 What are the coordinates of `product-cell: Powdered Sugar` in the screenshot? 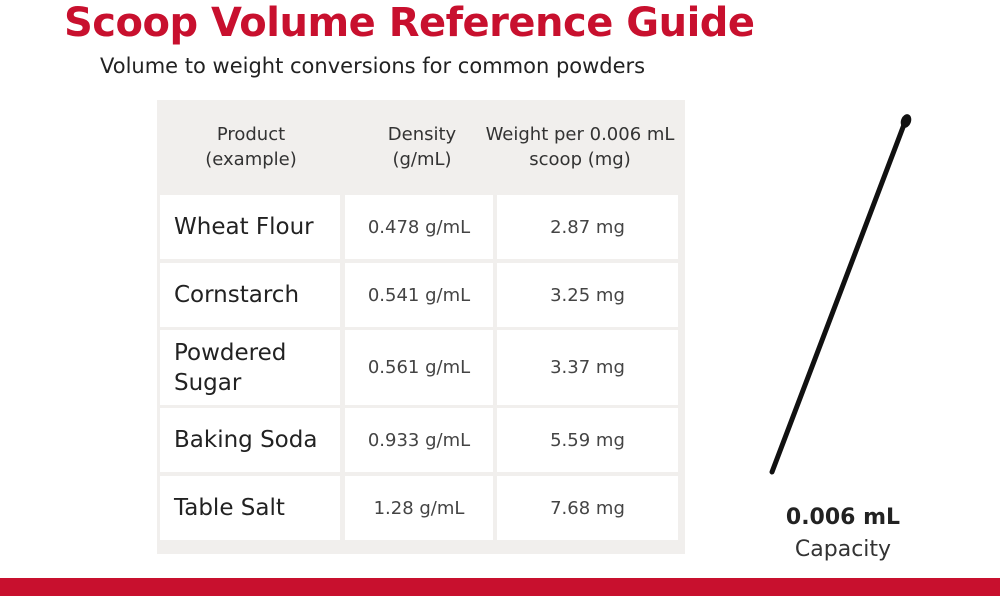 It's located at (250, 367).